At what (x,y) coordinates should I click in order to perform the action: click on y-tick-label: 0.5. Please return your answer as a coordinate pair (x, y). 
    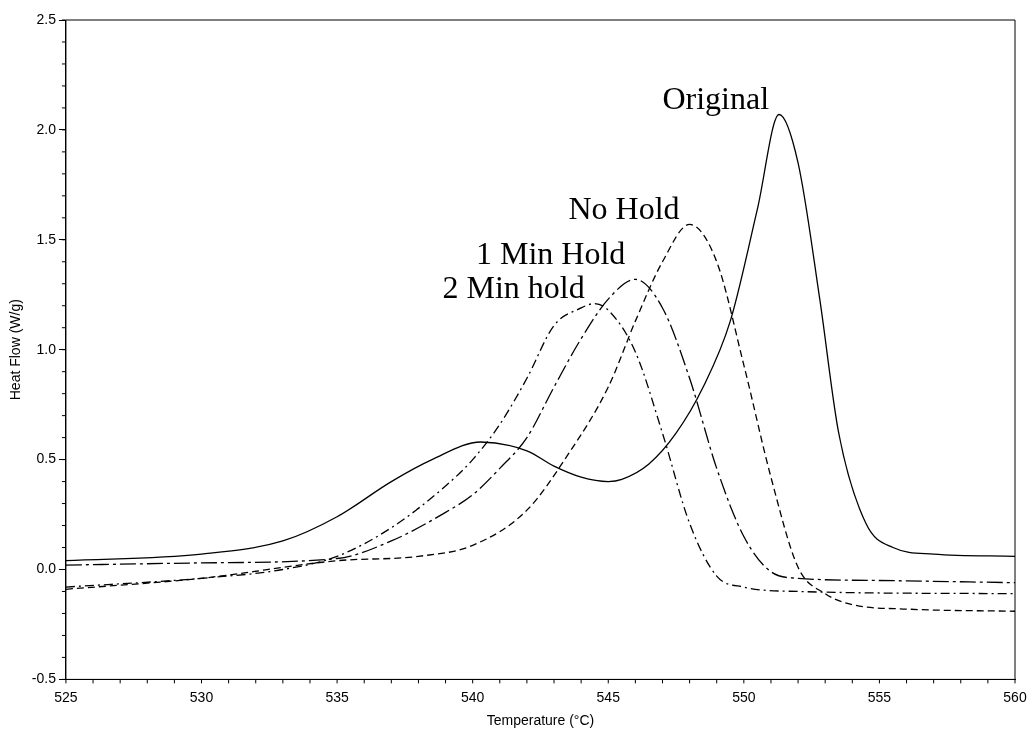
    Looking at the image, I should click on (46, 458).